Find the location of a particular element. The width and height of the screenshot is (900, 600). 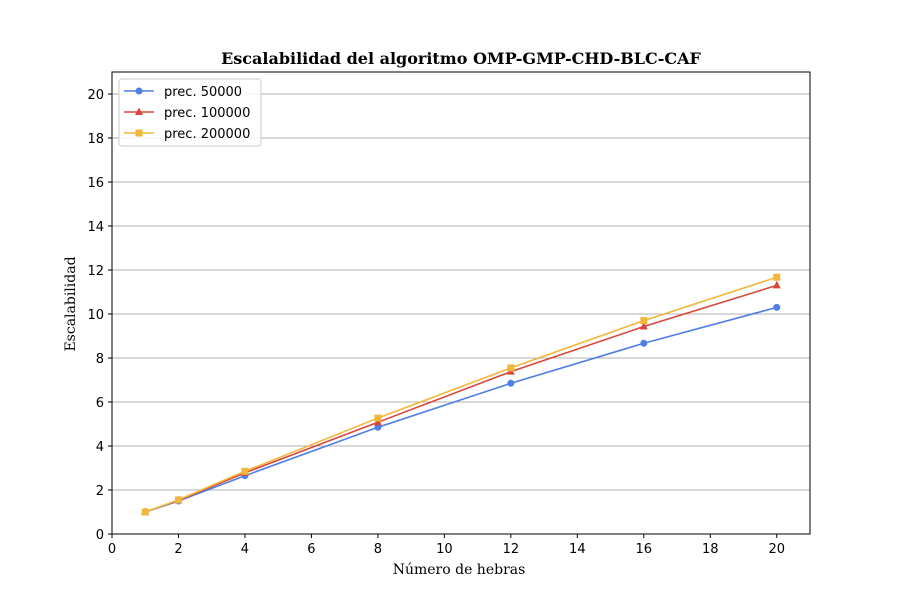

x-tick-label: 18 is located at coordinates (710, 549).